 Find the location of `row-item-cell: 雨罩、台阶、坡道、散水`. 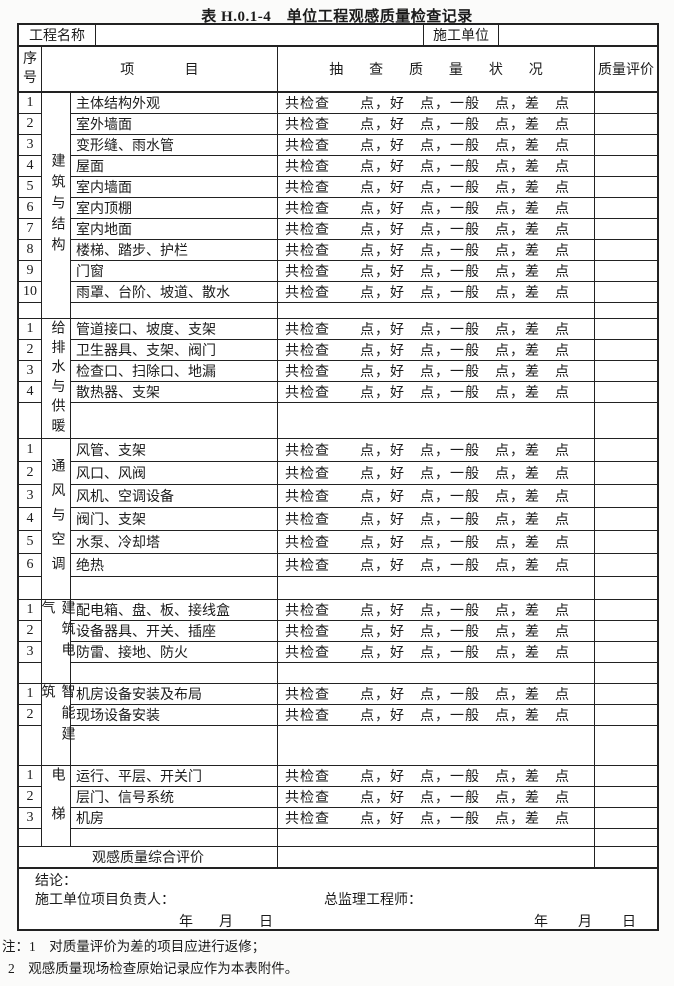

row-item-cell: 雨罩、台阶、坡道、散水 is located at coordinates (174, 292).